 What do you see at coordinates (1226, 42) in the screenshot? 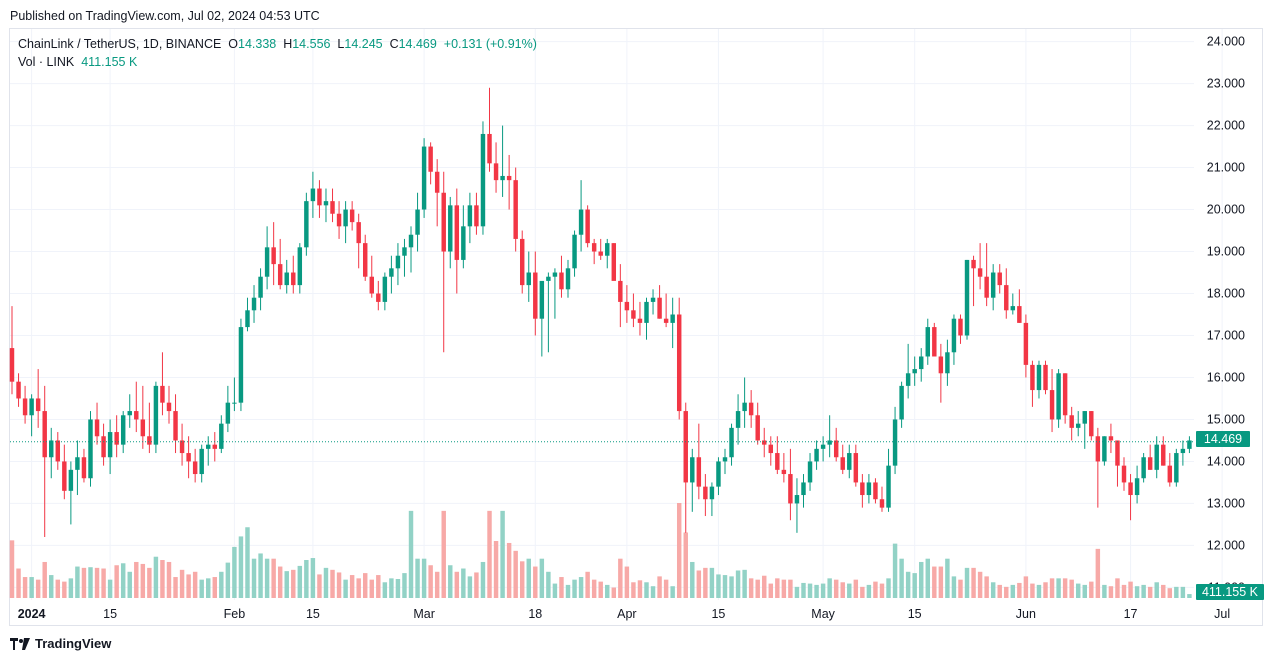
I see `price-tick-label: 24.000` at bounding box center [1226, 42].